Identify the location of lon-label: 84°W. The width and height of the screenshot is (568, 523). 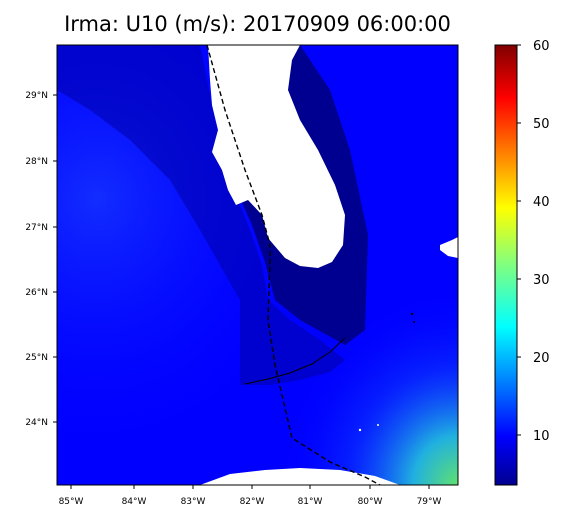
(134, 502).